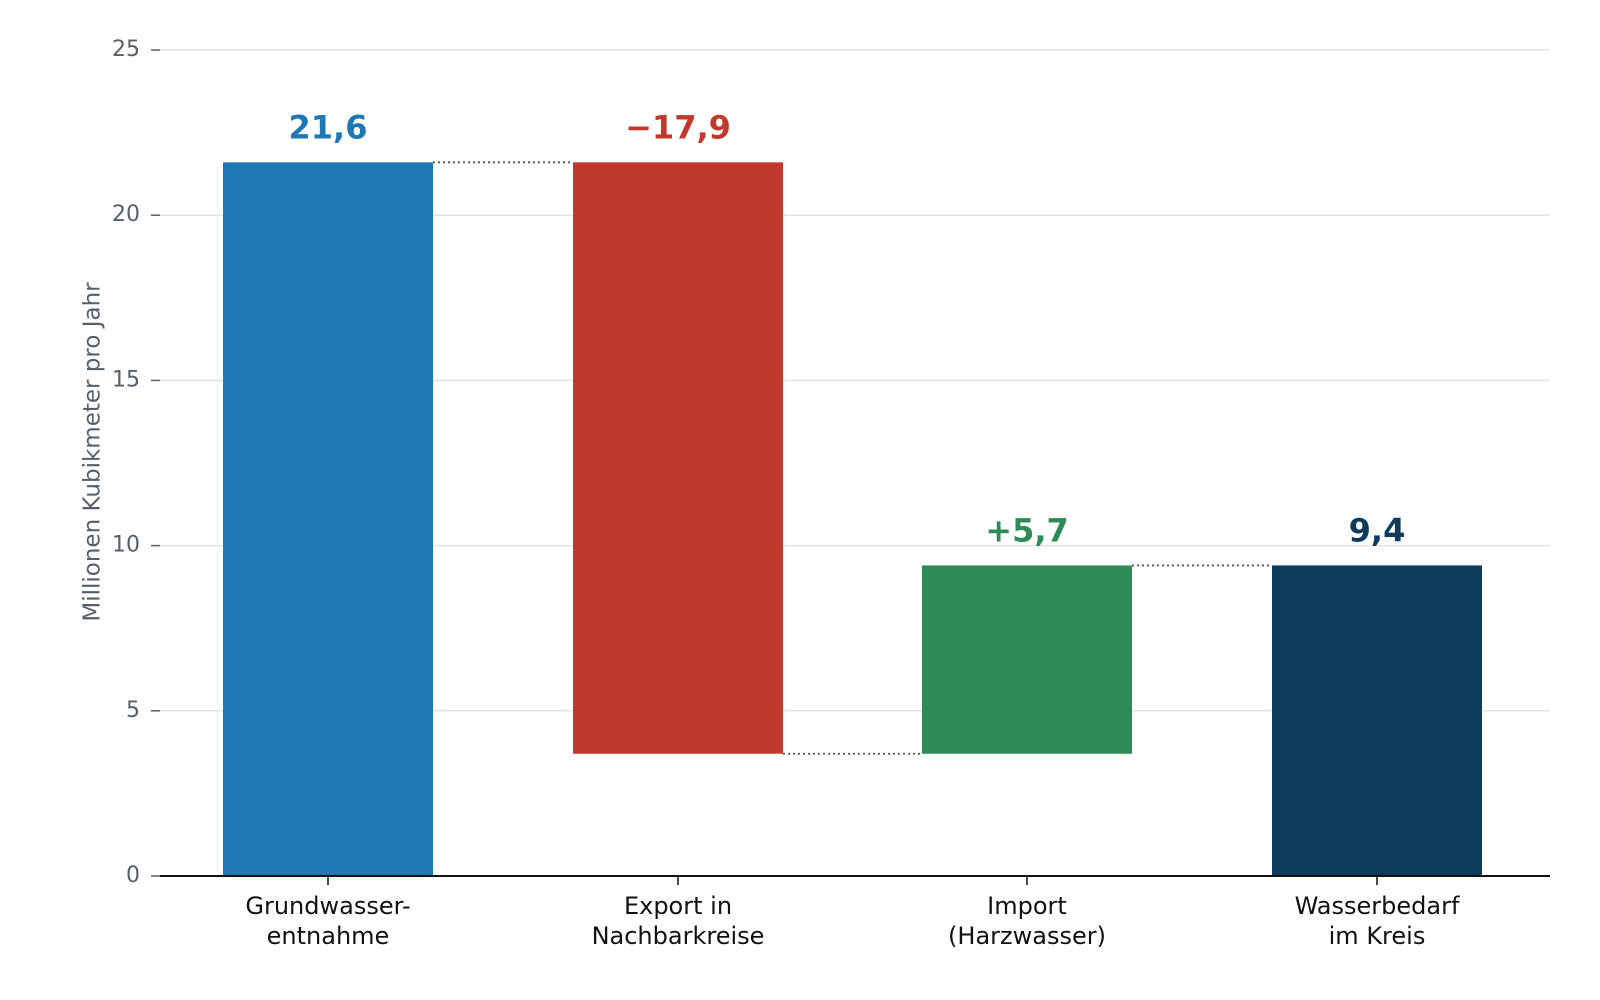 This screenshot has height=1000, width=1600. What do you see at coordinates (678, 921) in the screenshot?
I see `category-label-2: Export in Nachbarkreise` at bounding box center [678, 921].